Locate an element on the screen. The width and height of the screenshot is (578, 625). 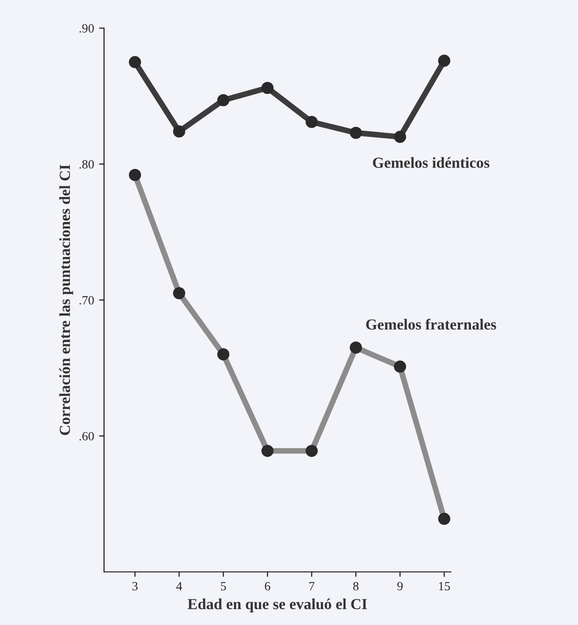
series-label: Gemelos idénticos is located at coordinates (431, 162).